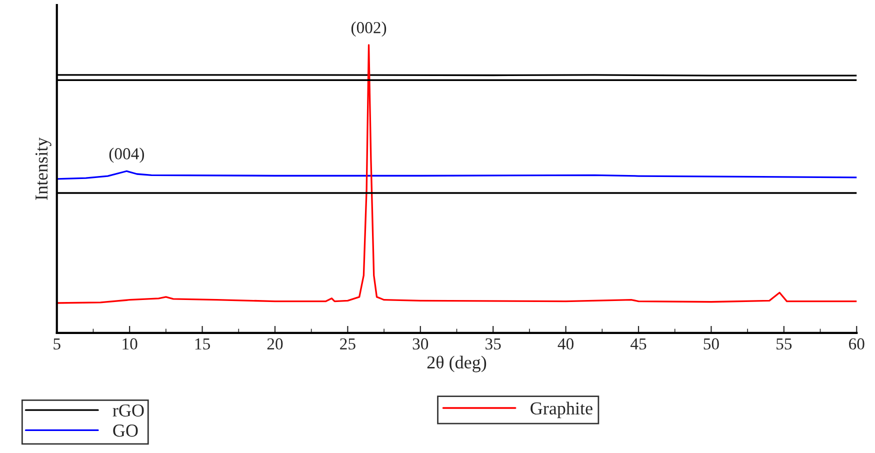 Image resolution: width=875 pixels, height=453 pixels. I want to click on x-tick-label: 30, so click(420, 344).